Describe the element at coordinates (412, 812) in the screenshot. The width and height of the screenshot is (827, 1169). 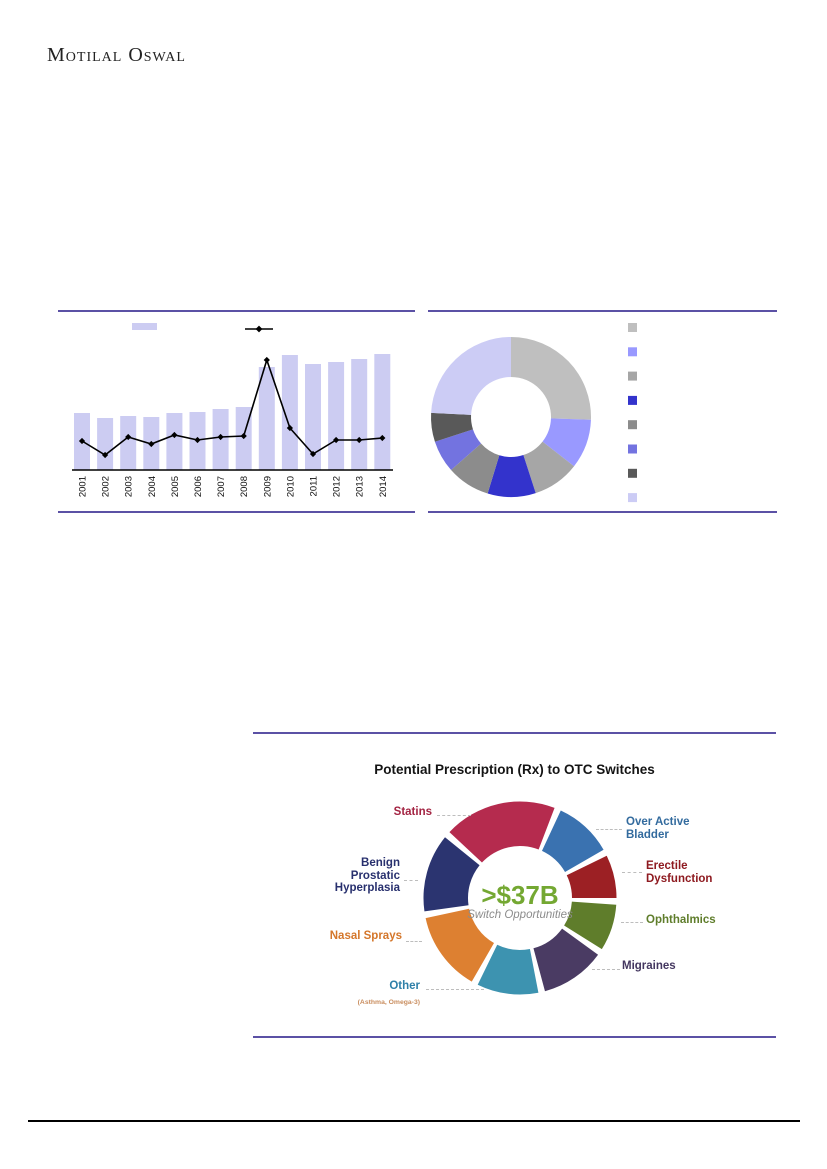
I see `label-statins: Statins` at that location.